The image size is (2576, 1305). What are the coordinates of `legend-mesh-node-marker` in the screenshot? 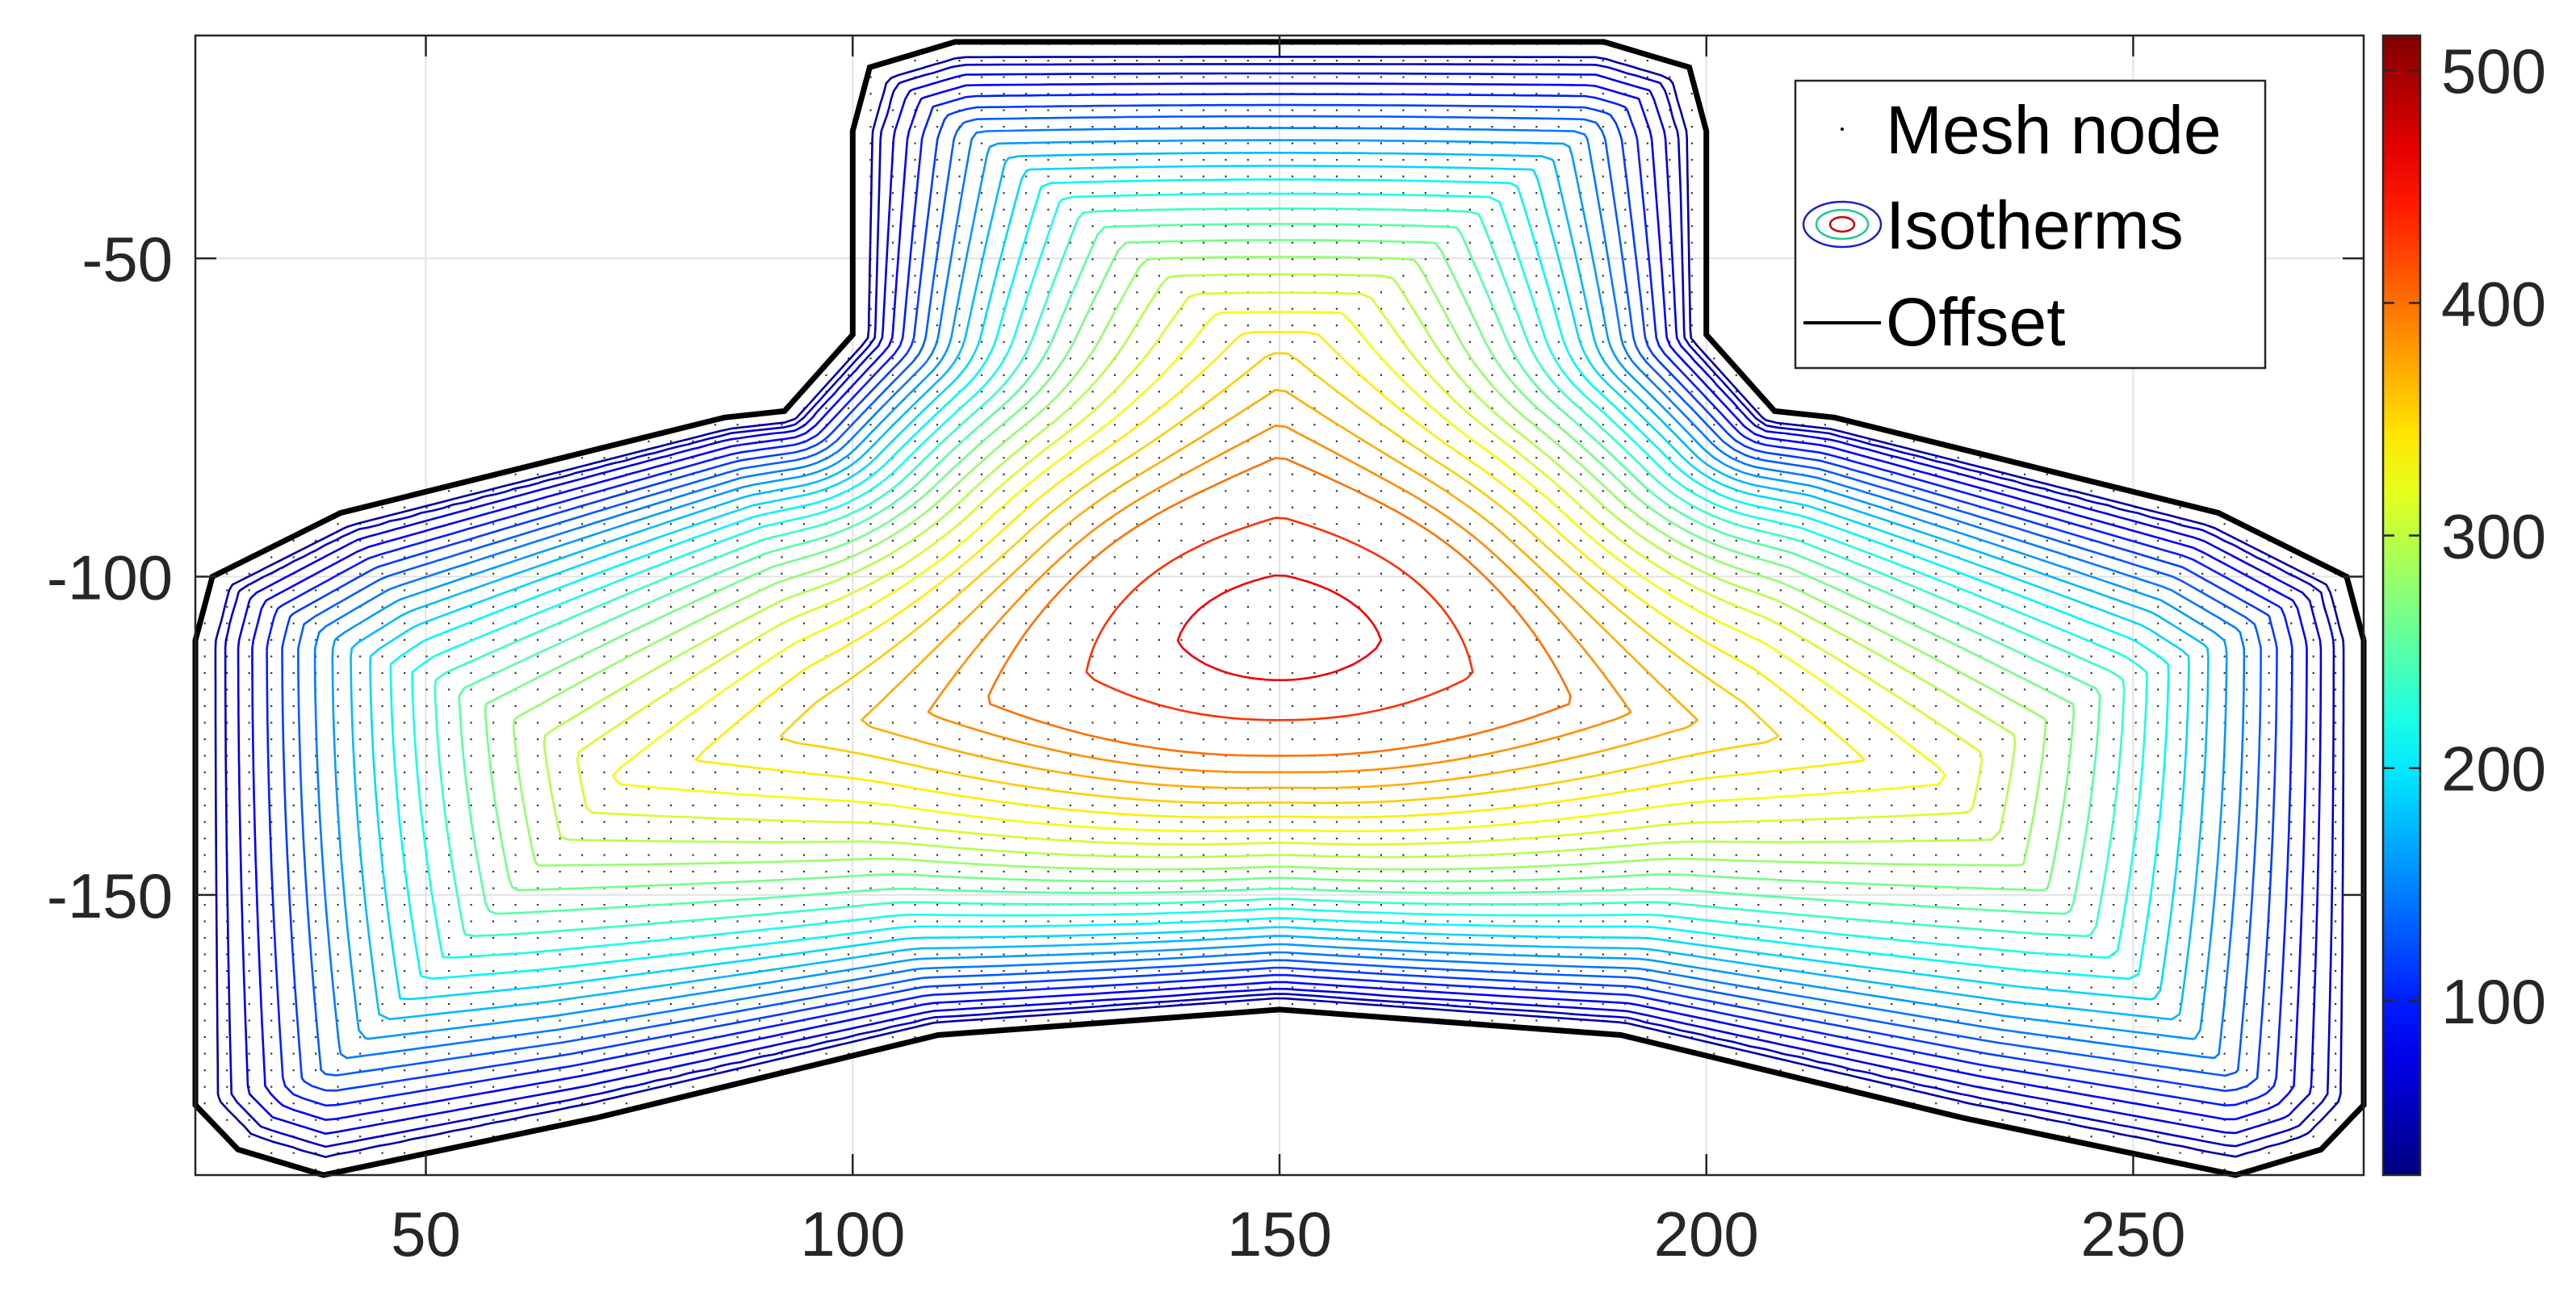 It's located at (1842, 129).